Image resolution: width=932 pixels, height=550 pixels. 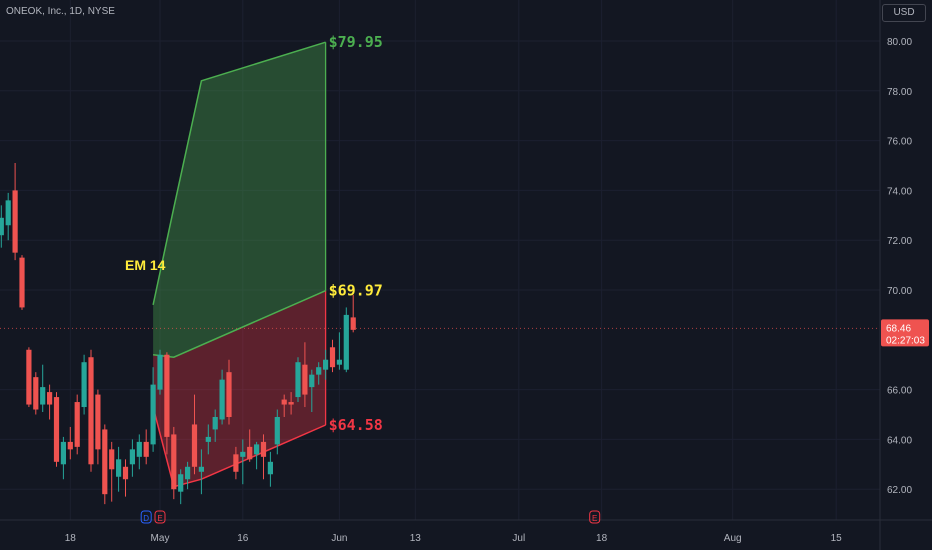 I want to click on event-marker-label: D, so click(x=146, y=518).